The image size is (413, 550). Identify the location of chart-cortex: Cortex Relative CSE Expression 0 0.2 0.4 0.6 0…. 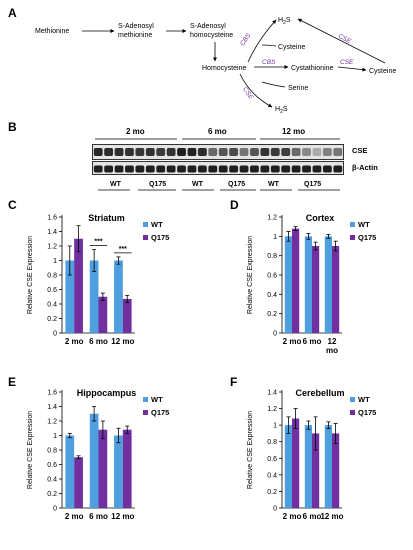
(311, 284).